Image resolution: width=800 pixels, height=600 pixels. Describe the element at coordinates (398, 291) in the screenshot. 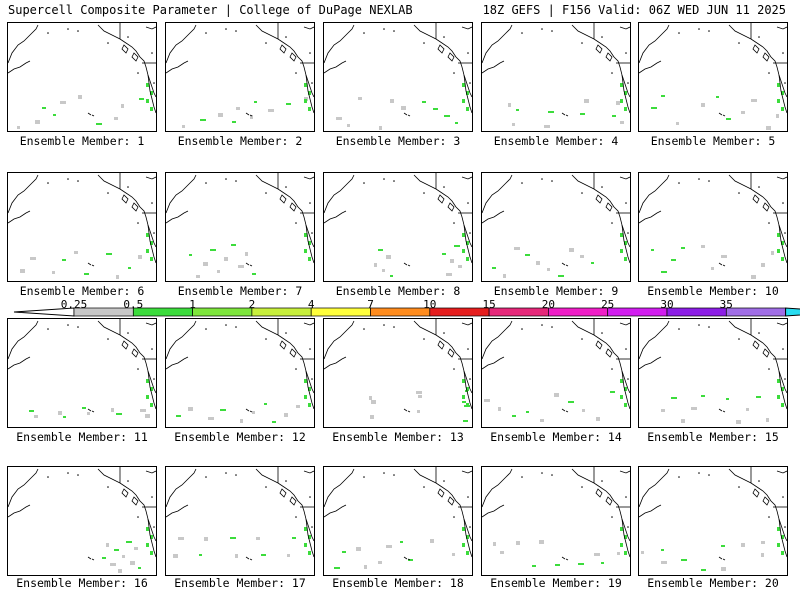

I see `ensemble-member-label: Ensemble Member: 8` at that location.